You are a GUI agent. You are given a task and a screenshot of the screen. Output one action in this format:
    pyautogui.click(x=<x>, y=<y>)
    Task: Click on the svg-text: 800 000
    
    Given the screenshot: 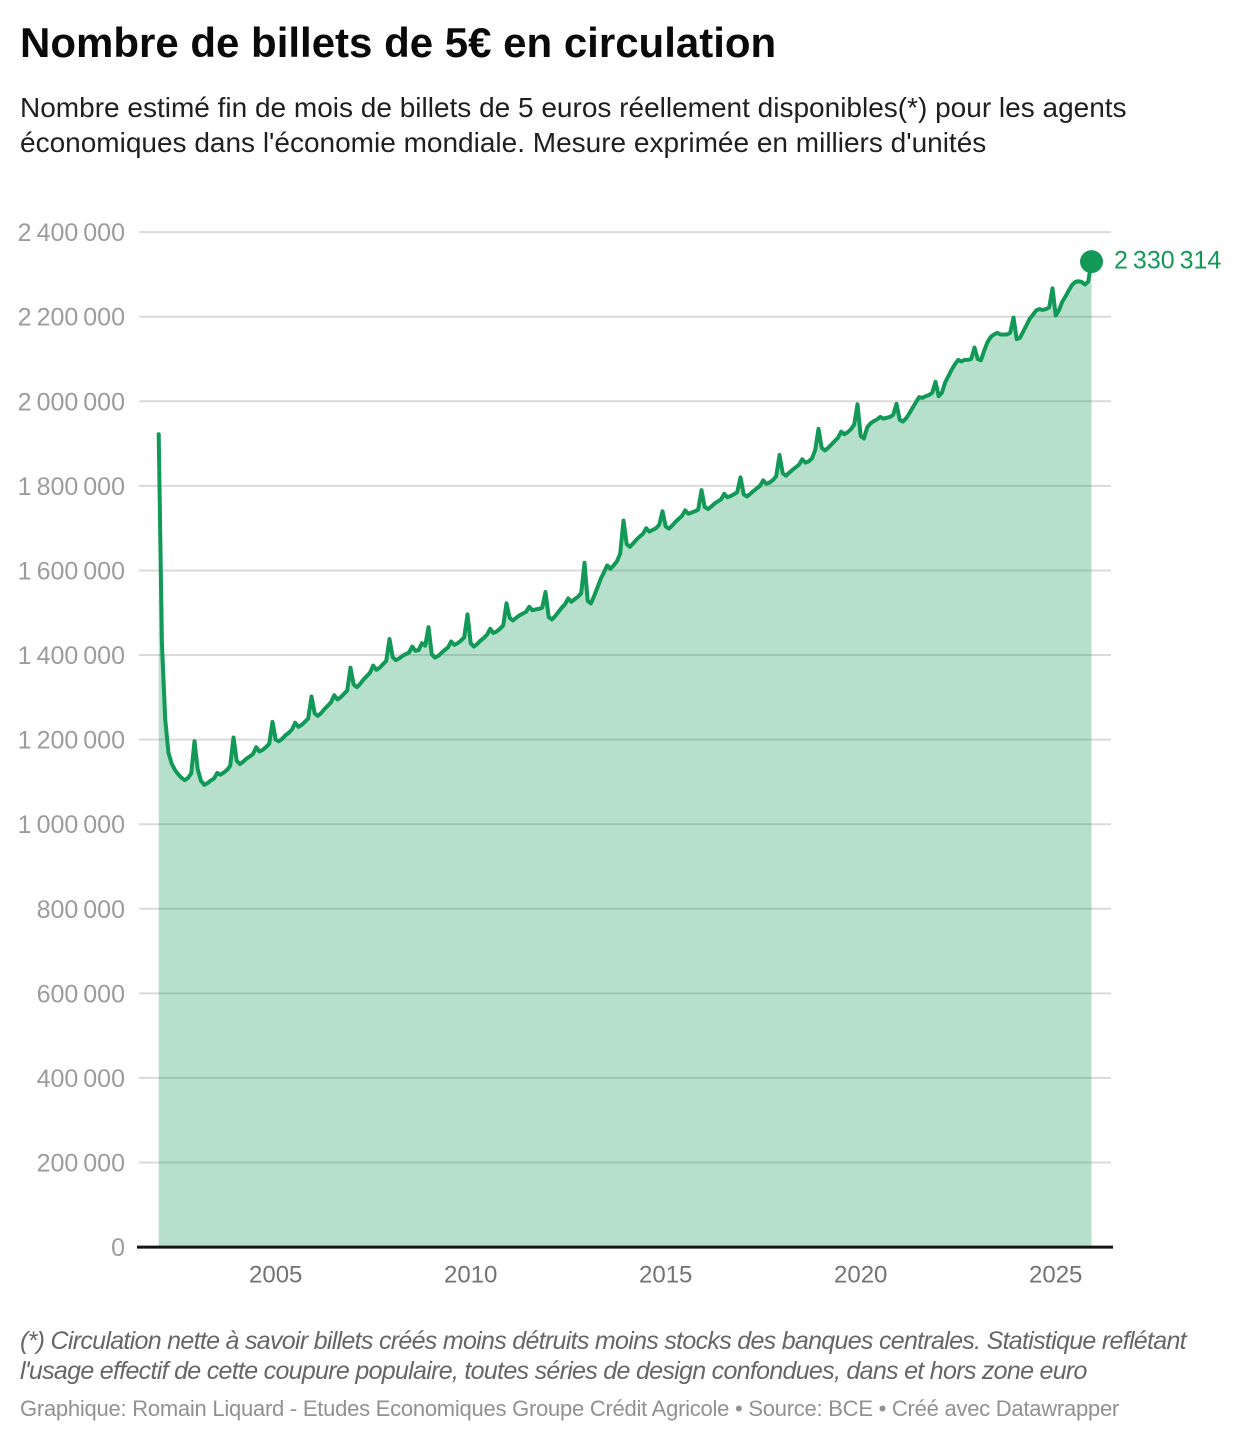 What is the action you would take?
    pyautogui.click(x=81, y=910)
    